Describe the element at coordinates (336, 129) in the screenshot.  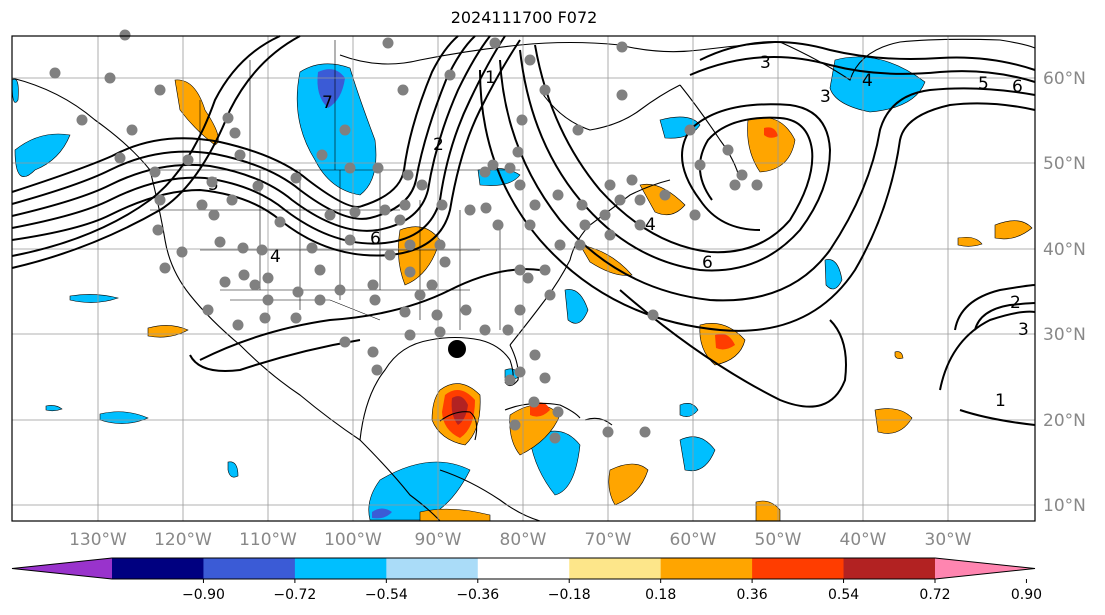
I see `blue-fill-rockies` at that location.